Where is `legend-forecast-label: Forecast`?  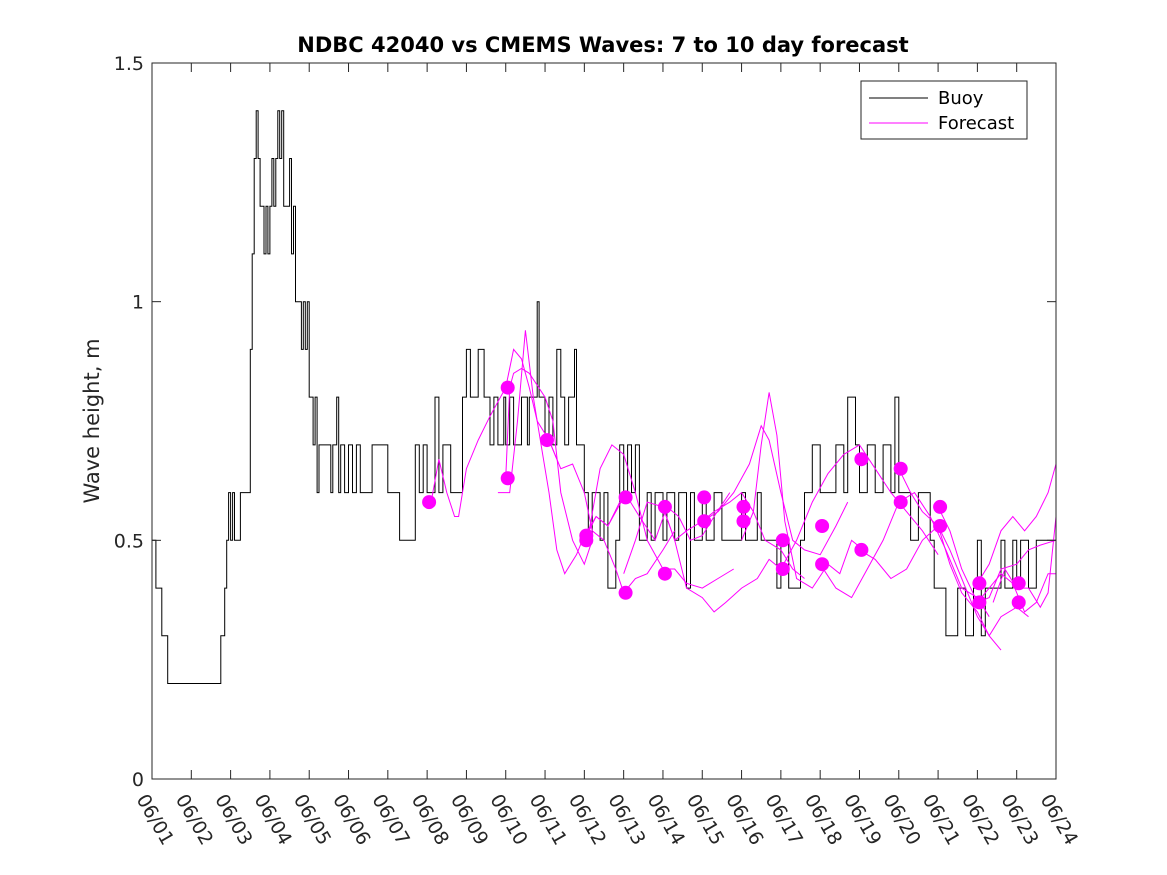 legend-forecast-label: Forecast is located at coordinates (976, 123).